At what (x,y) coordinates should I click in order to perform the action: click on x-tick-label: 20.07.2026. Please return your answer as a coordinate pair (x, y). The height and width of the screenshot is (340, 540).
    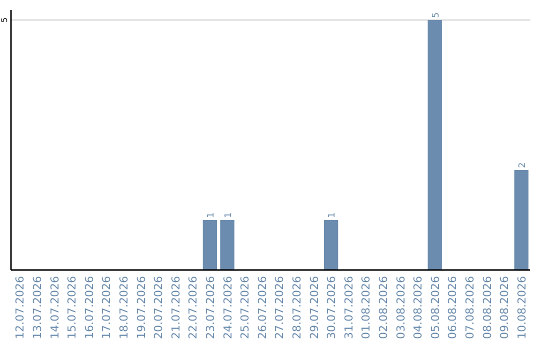
    Looking at the image, I should click on (159, 307).